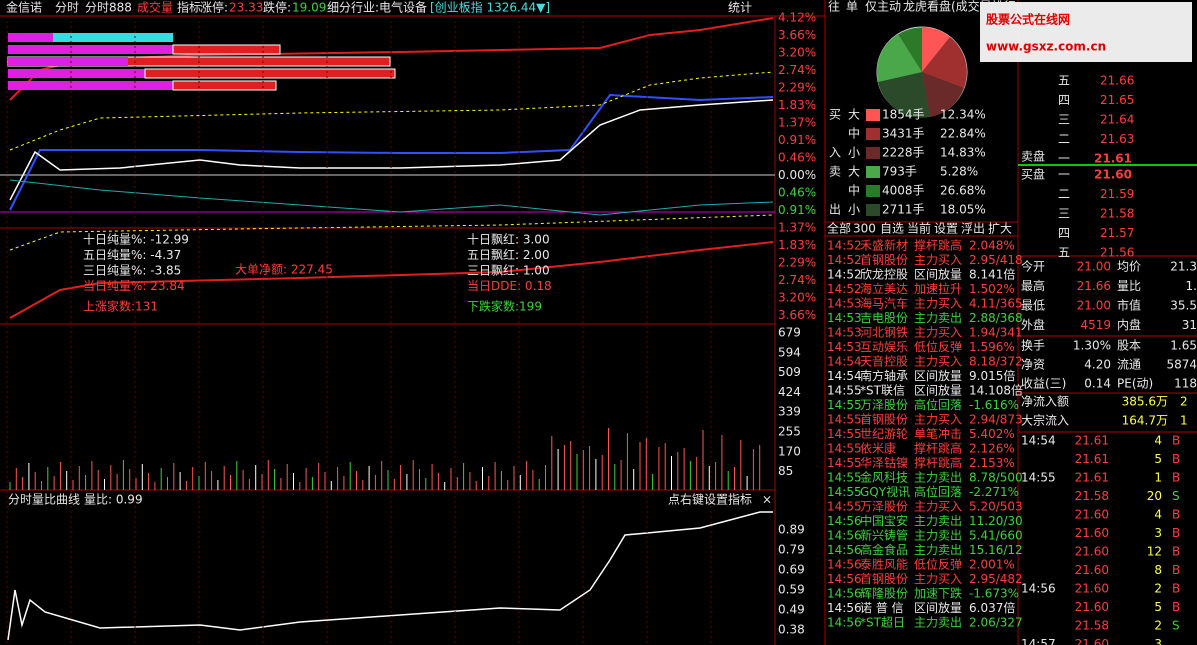  What do you see at coordinates (835, 172) in the screenshot?
I see `side-label: 卖` at bounding box center [835, 172].